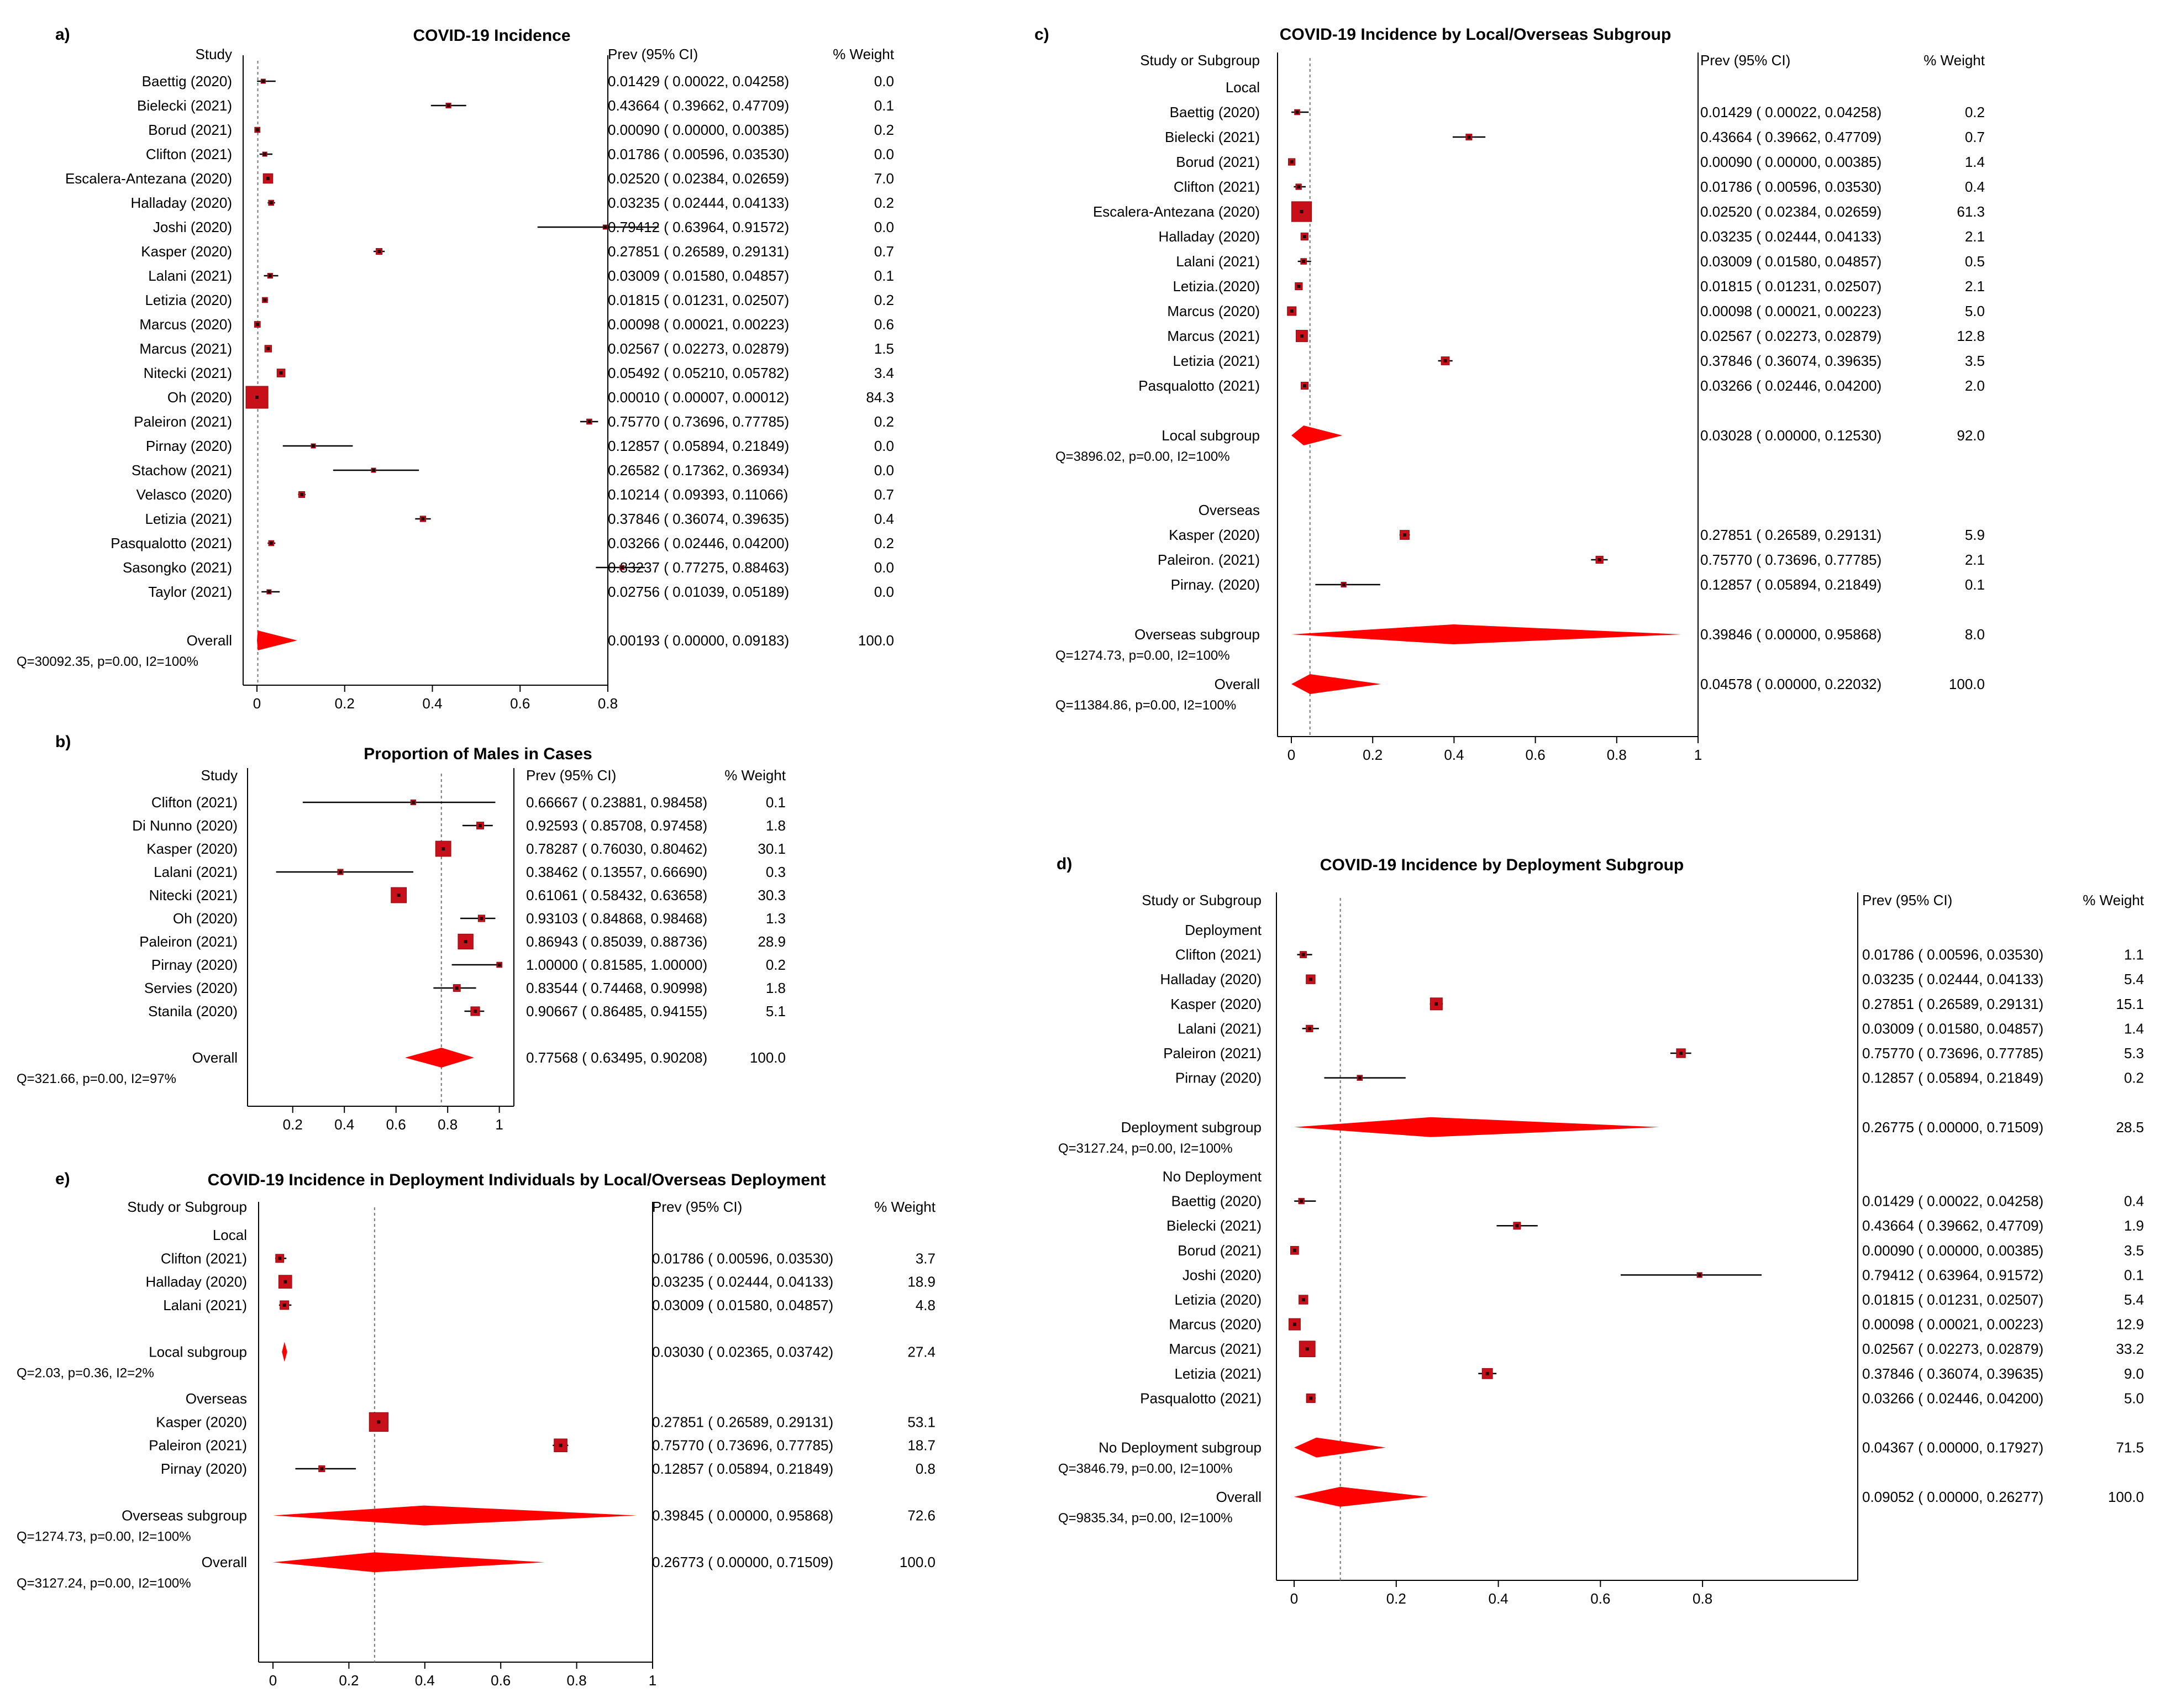 This screenshot has height=1708, width=2160. I want to click on study-label: Velasco (2020), so click(184, 494).